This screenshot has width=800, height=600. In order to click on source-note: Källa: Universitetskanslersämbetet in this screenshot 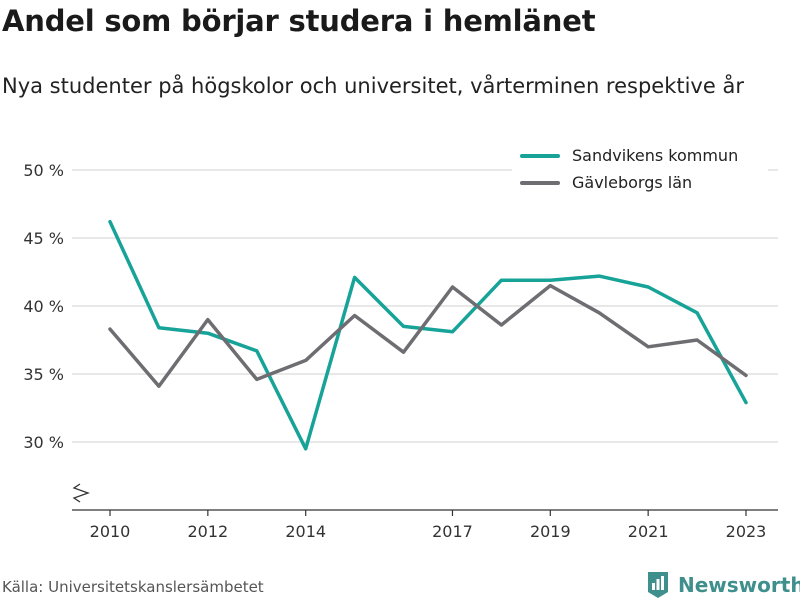, I will do `click(133, 587)`.